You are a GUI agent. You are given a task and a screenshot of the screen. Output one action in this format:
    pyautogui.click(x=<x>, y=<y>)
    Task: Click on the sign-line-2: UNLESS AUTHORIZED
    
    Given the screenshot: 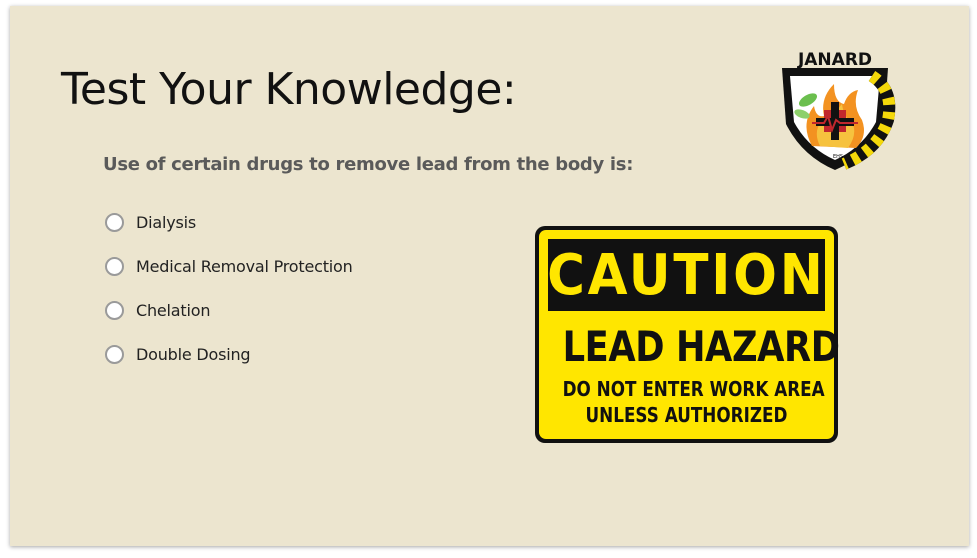 What is the action you would take?
    pyautogui.click(x=686, y=415)
    